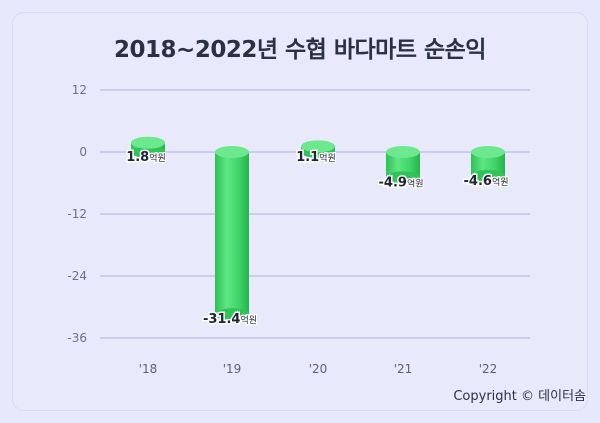  I want to click on bar-value-label: -31.4억원, so click(230, 319).